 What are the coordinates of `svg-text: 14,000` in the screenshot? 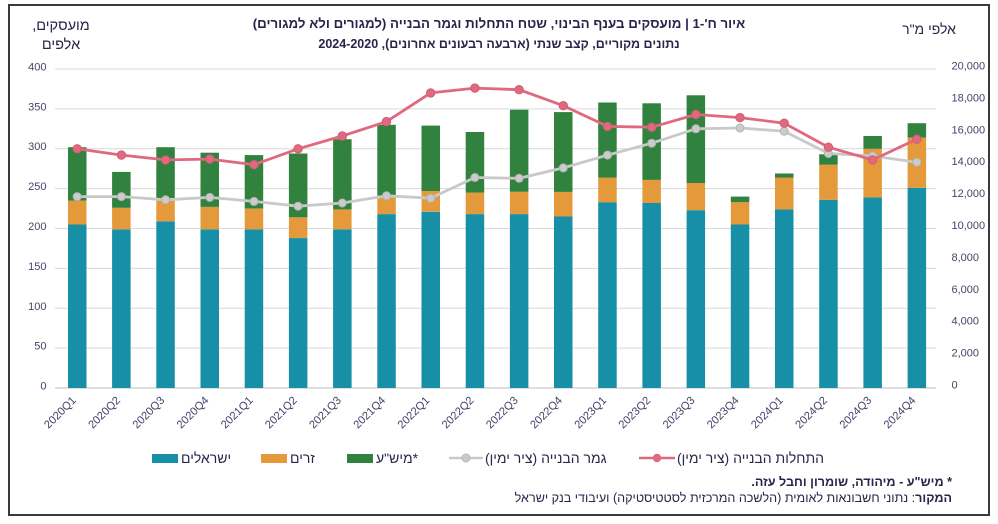 It's located at (969, 162).